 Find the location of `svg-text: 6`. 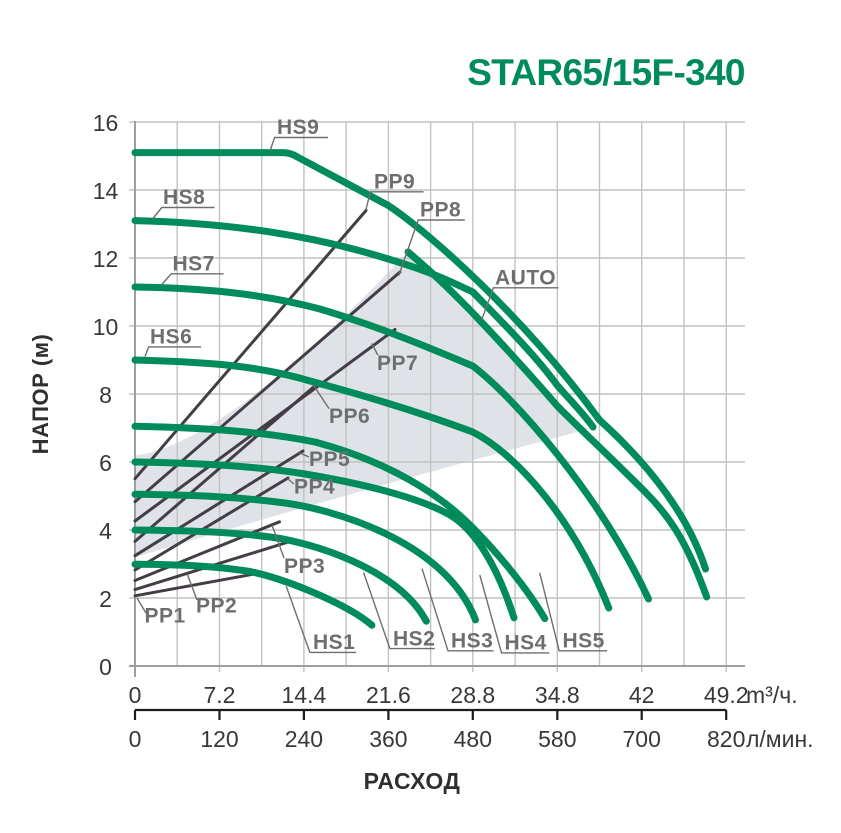

svg-text: 6 is located at coordinates (105, 463).